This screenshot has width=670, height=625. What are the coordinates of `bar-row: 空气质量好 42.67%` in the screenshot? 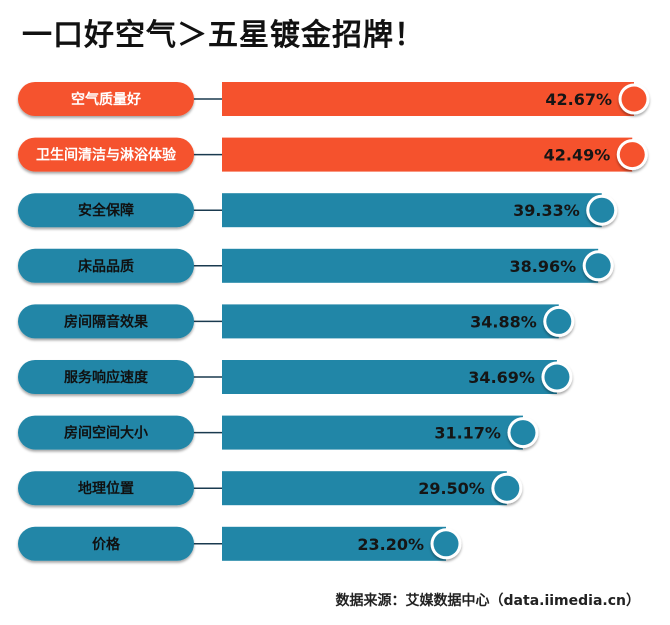 It's located at (334, 99).